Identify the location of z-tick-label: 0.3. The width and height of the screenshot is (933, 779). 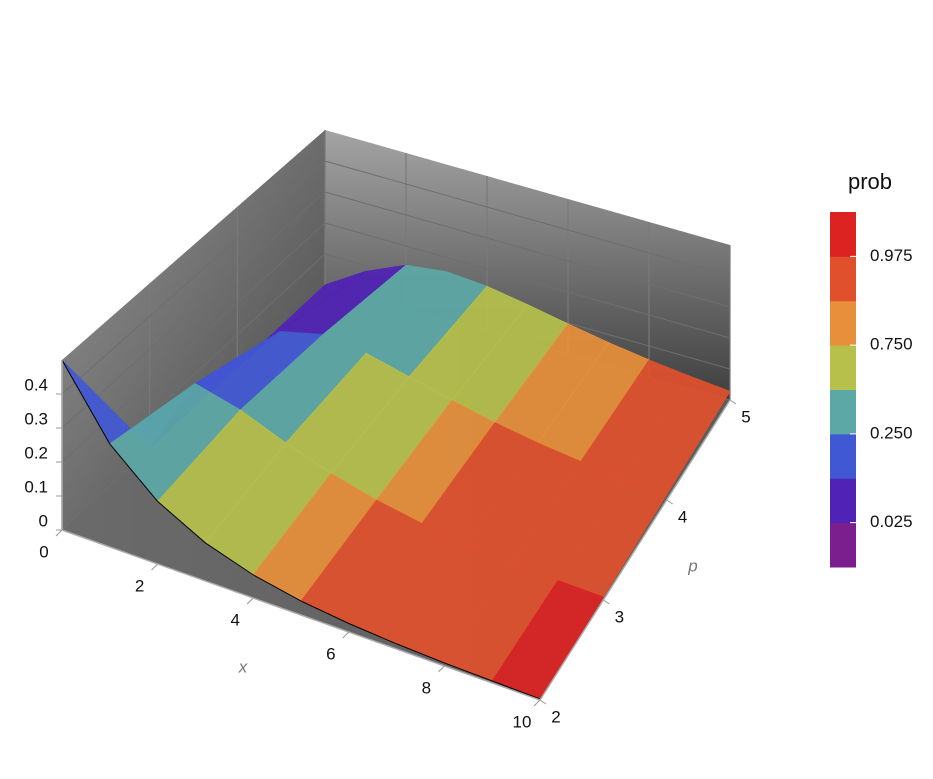
(36, 418).